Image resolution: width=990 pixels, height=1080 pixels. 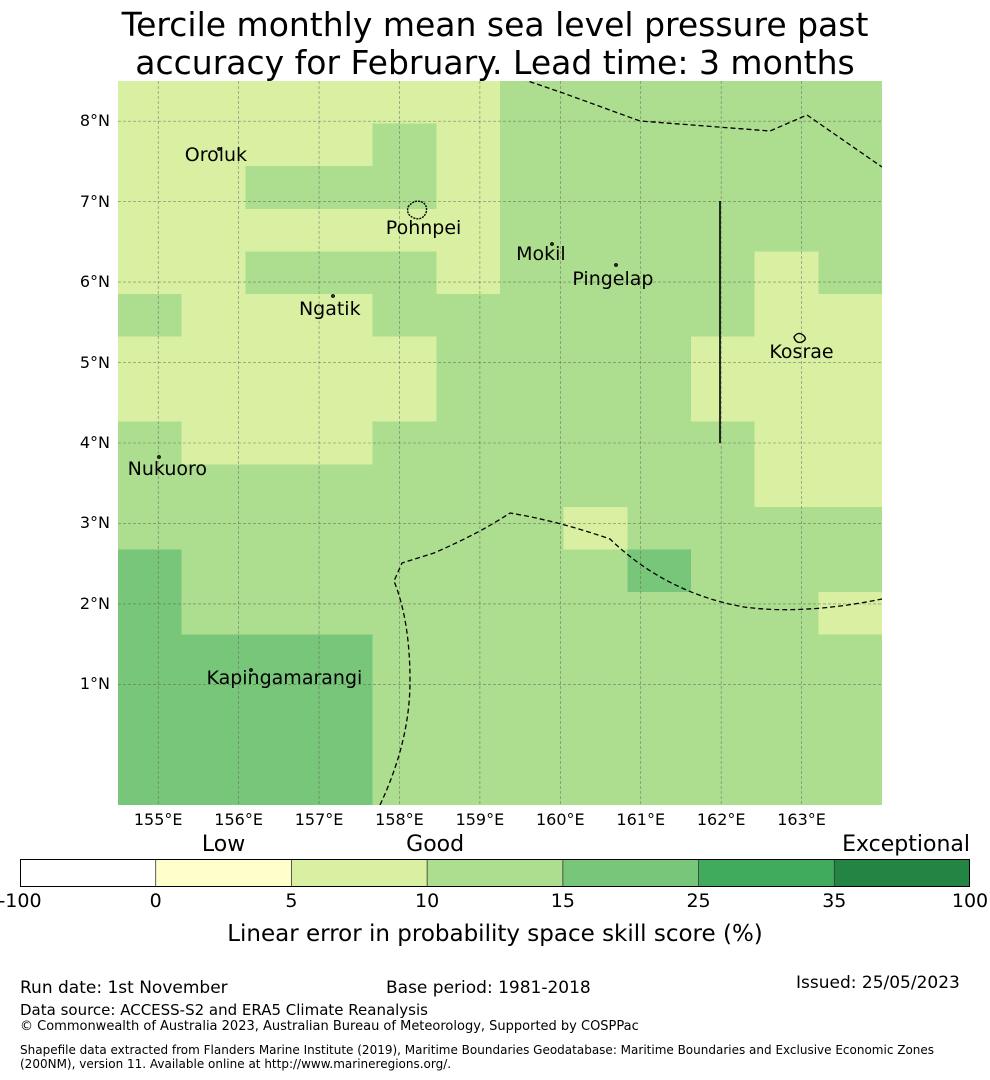 What do you see at coordinates (158, 819) in the screenshot?
I see `longitude-tick-label: 155°E` at bounding box center [158, 819].